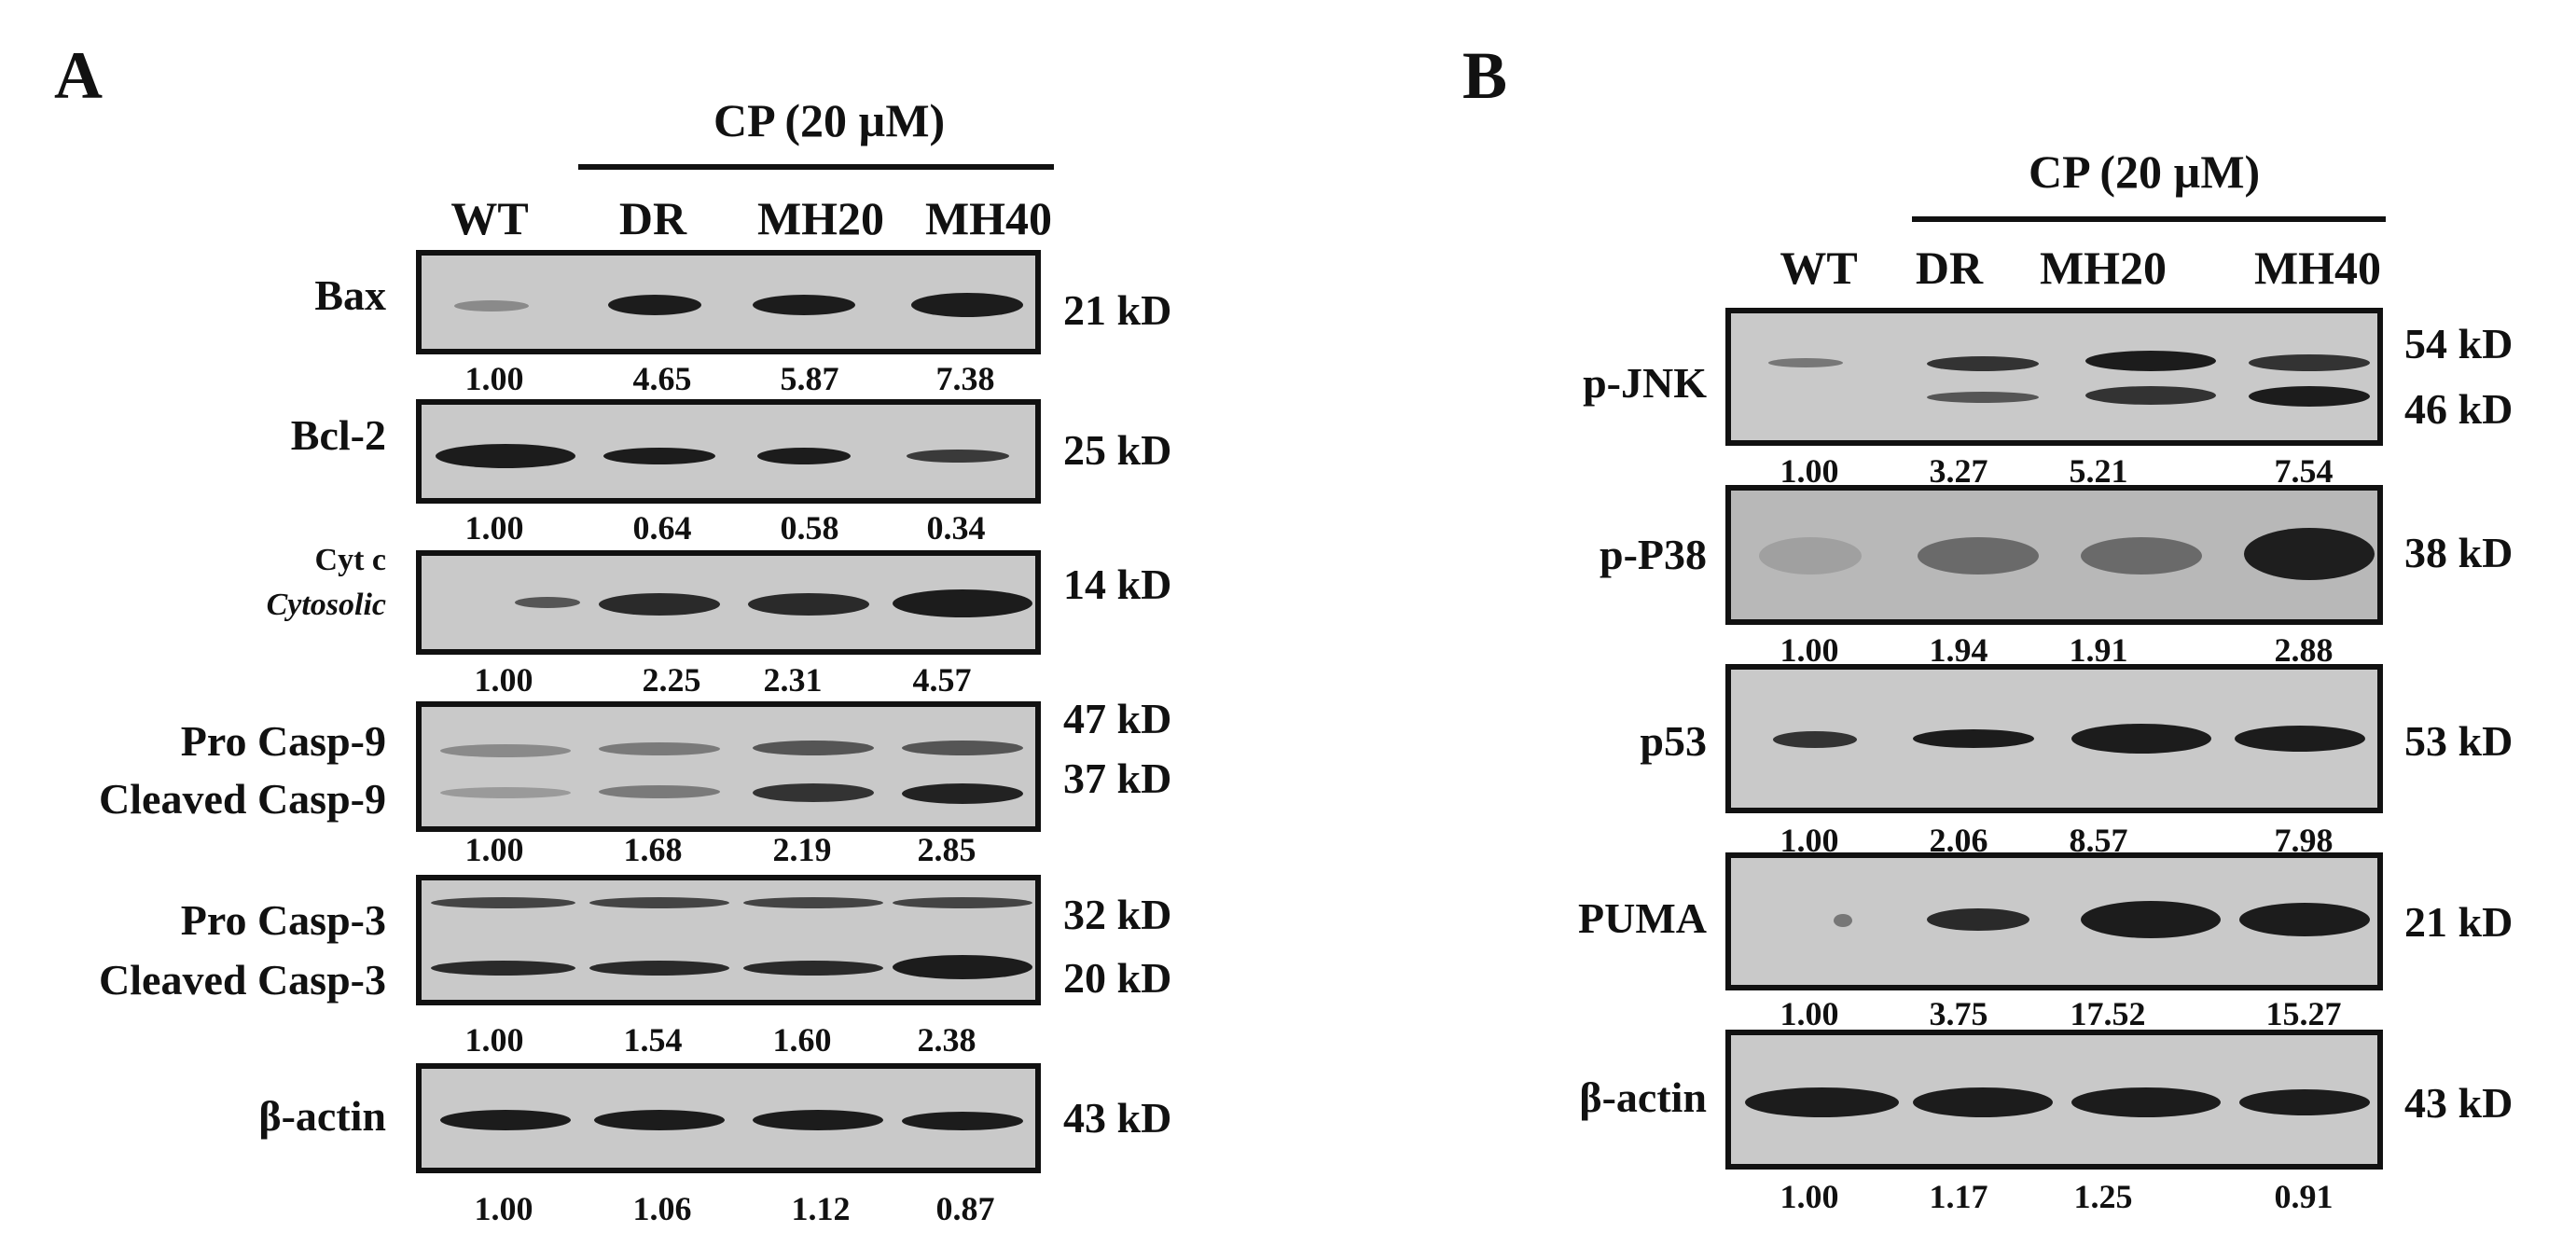 The width and height of the screenshot is (2576, 1246). Describe the element at coordinates (728, 766) in the screenshot. I see `blot-casp9` at that location.